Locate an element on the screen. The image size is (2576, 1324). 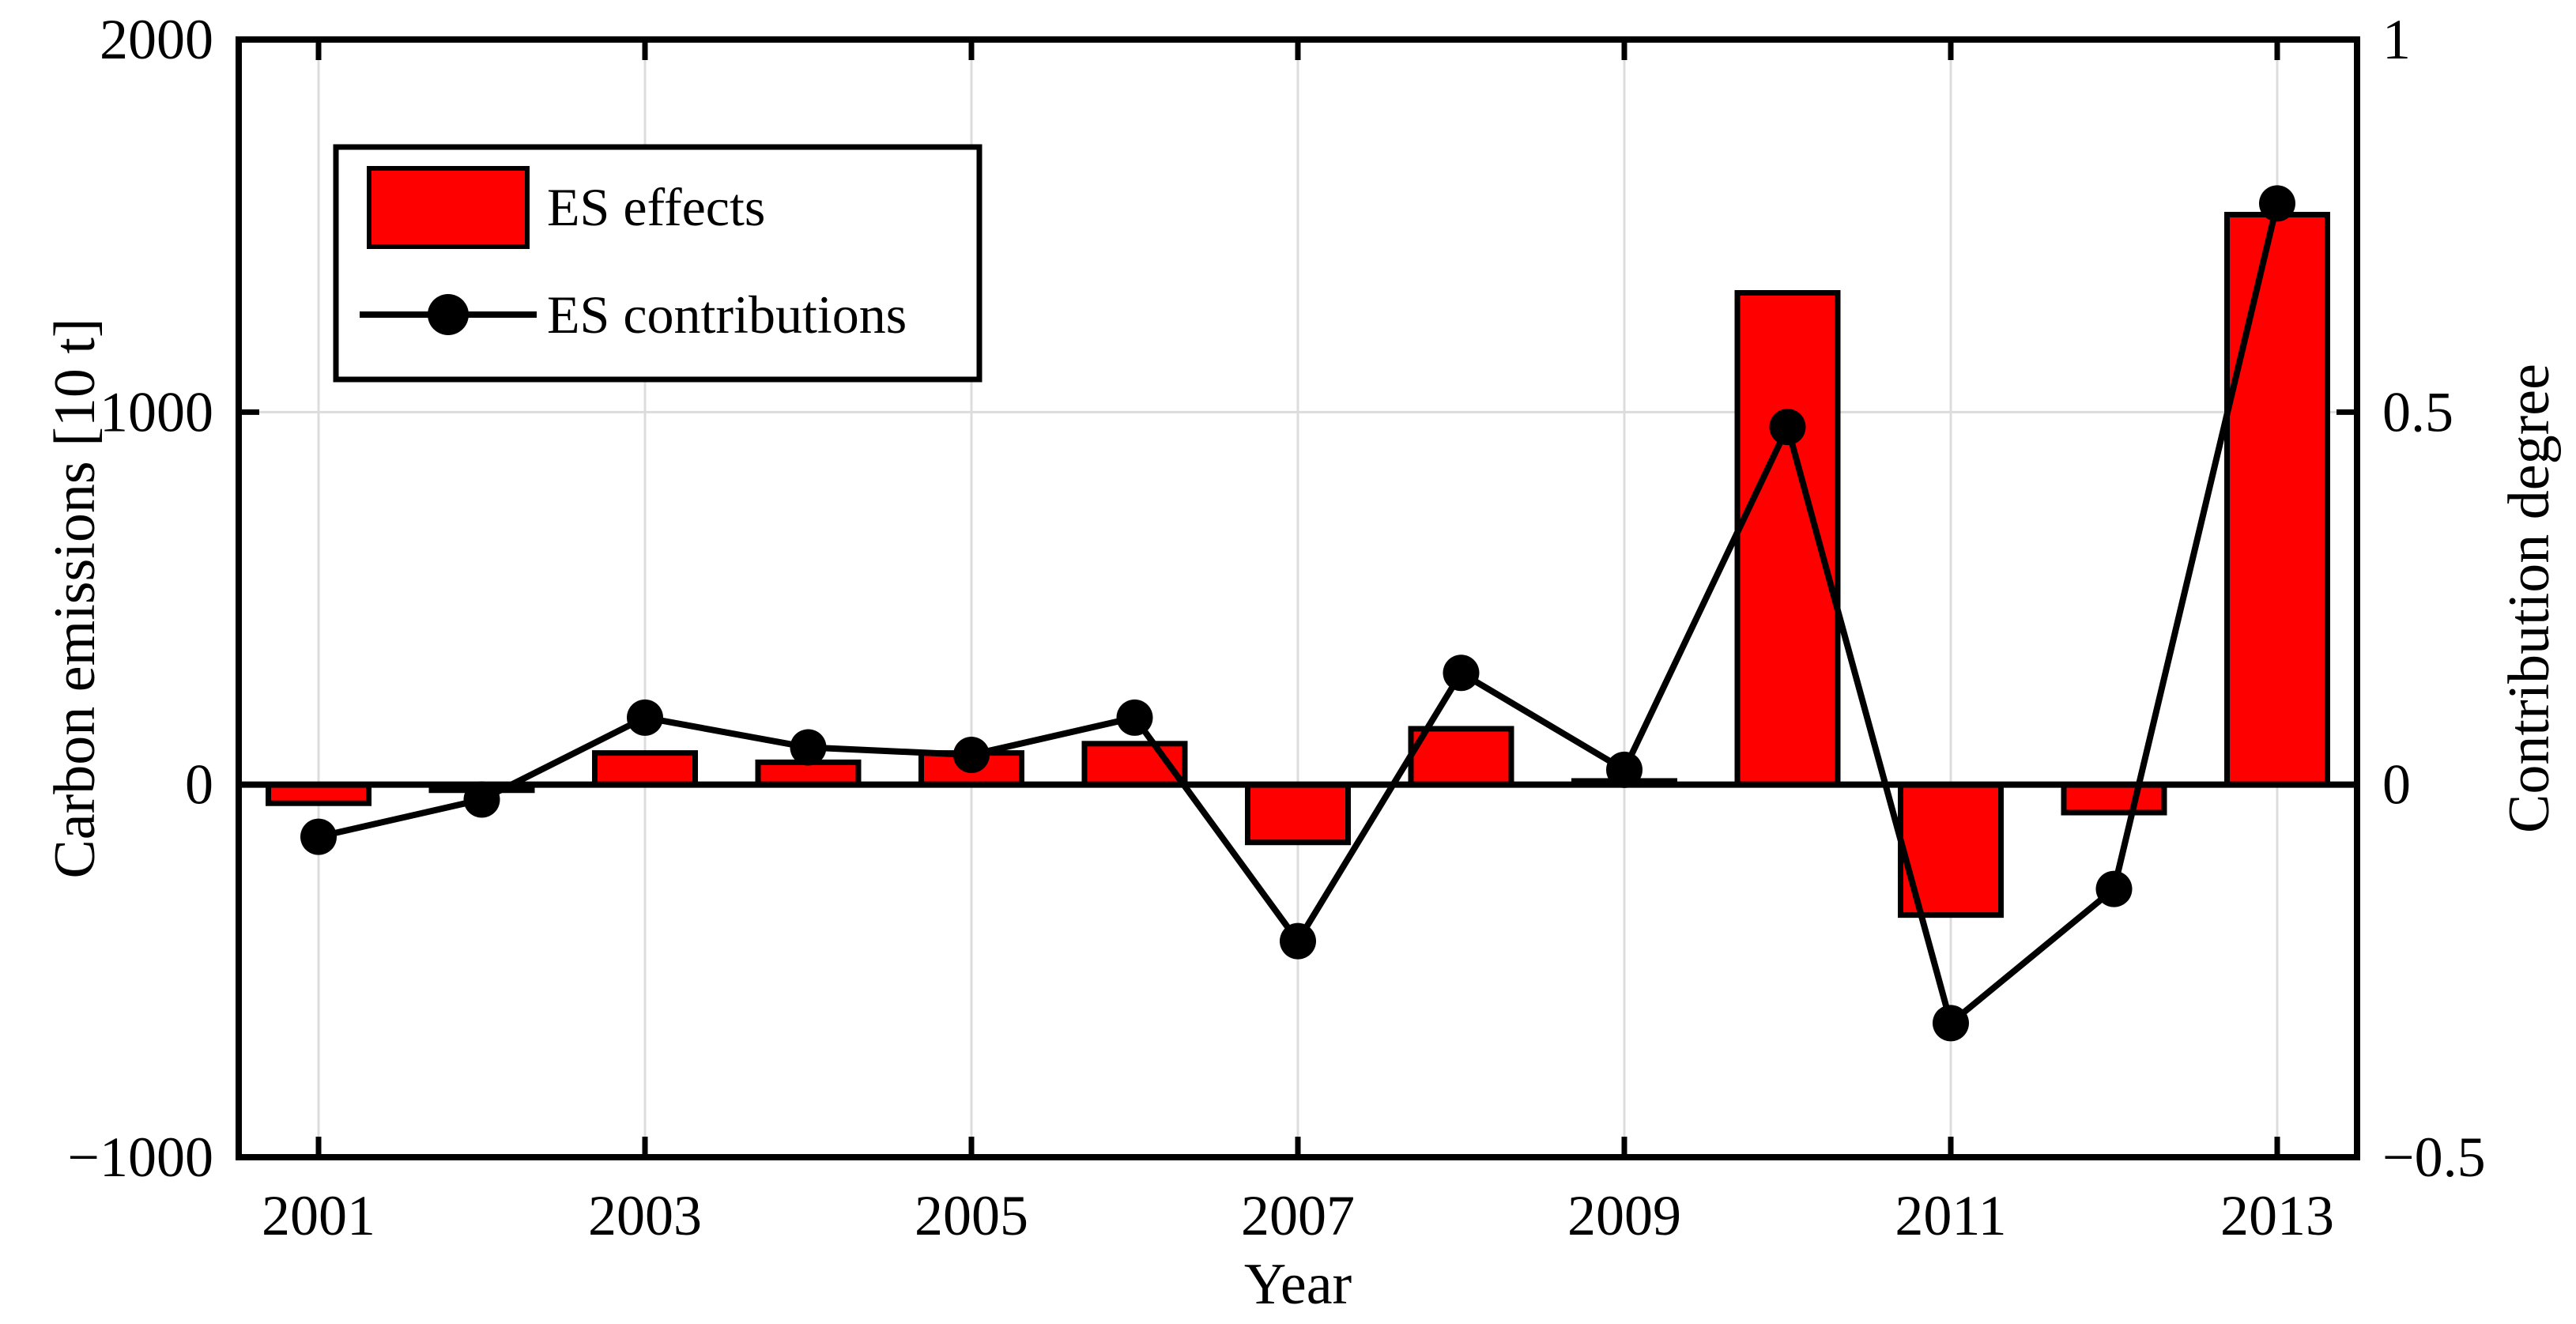
x-axis-label: Year is located at coordinates (1298, 1284).